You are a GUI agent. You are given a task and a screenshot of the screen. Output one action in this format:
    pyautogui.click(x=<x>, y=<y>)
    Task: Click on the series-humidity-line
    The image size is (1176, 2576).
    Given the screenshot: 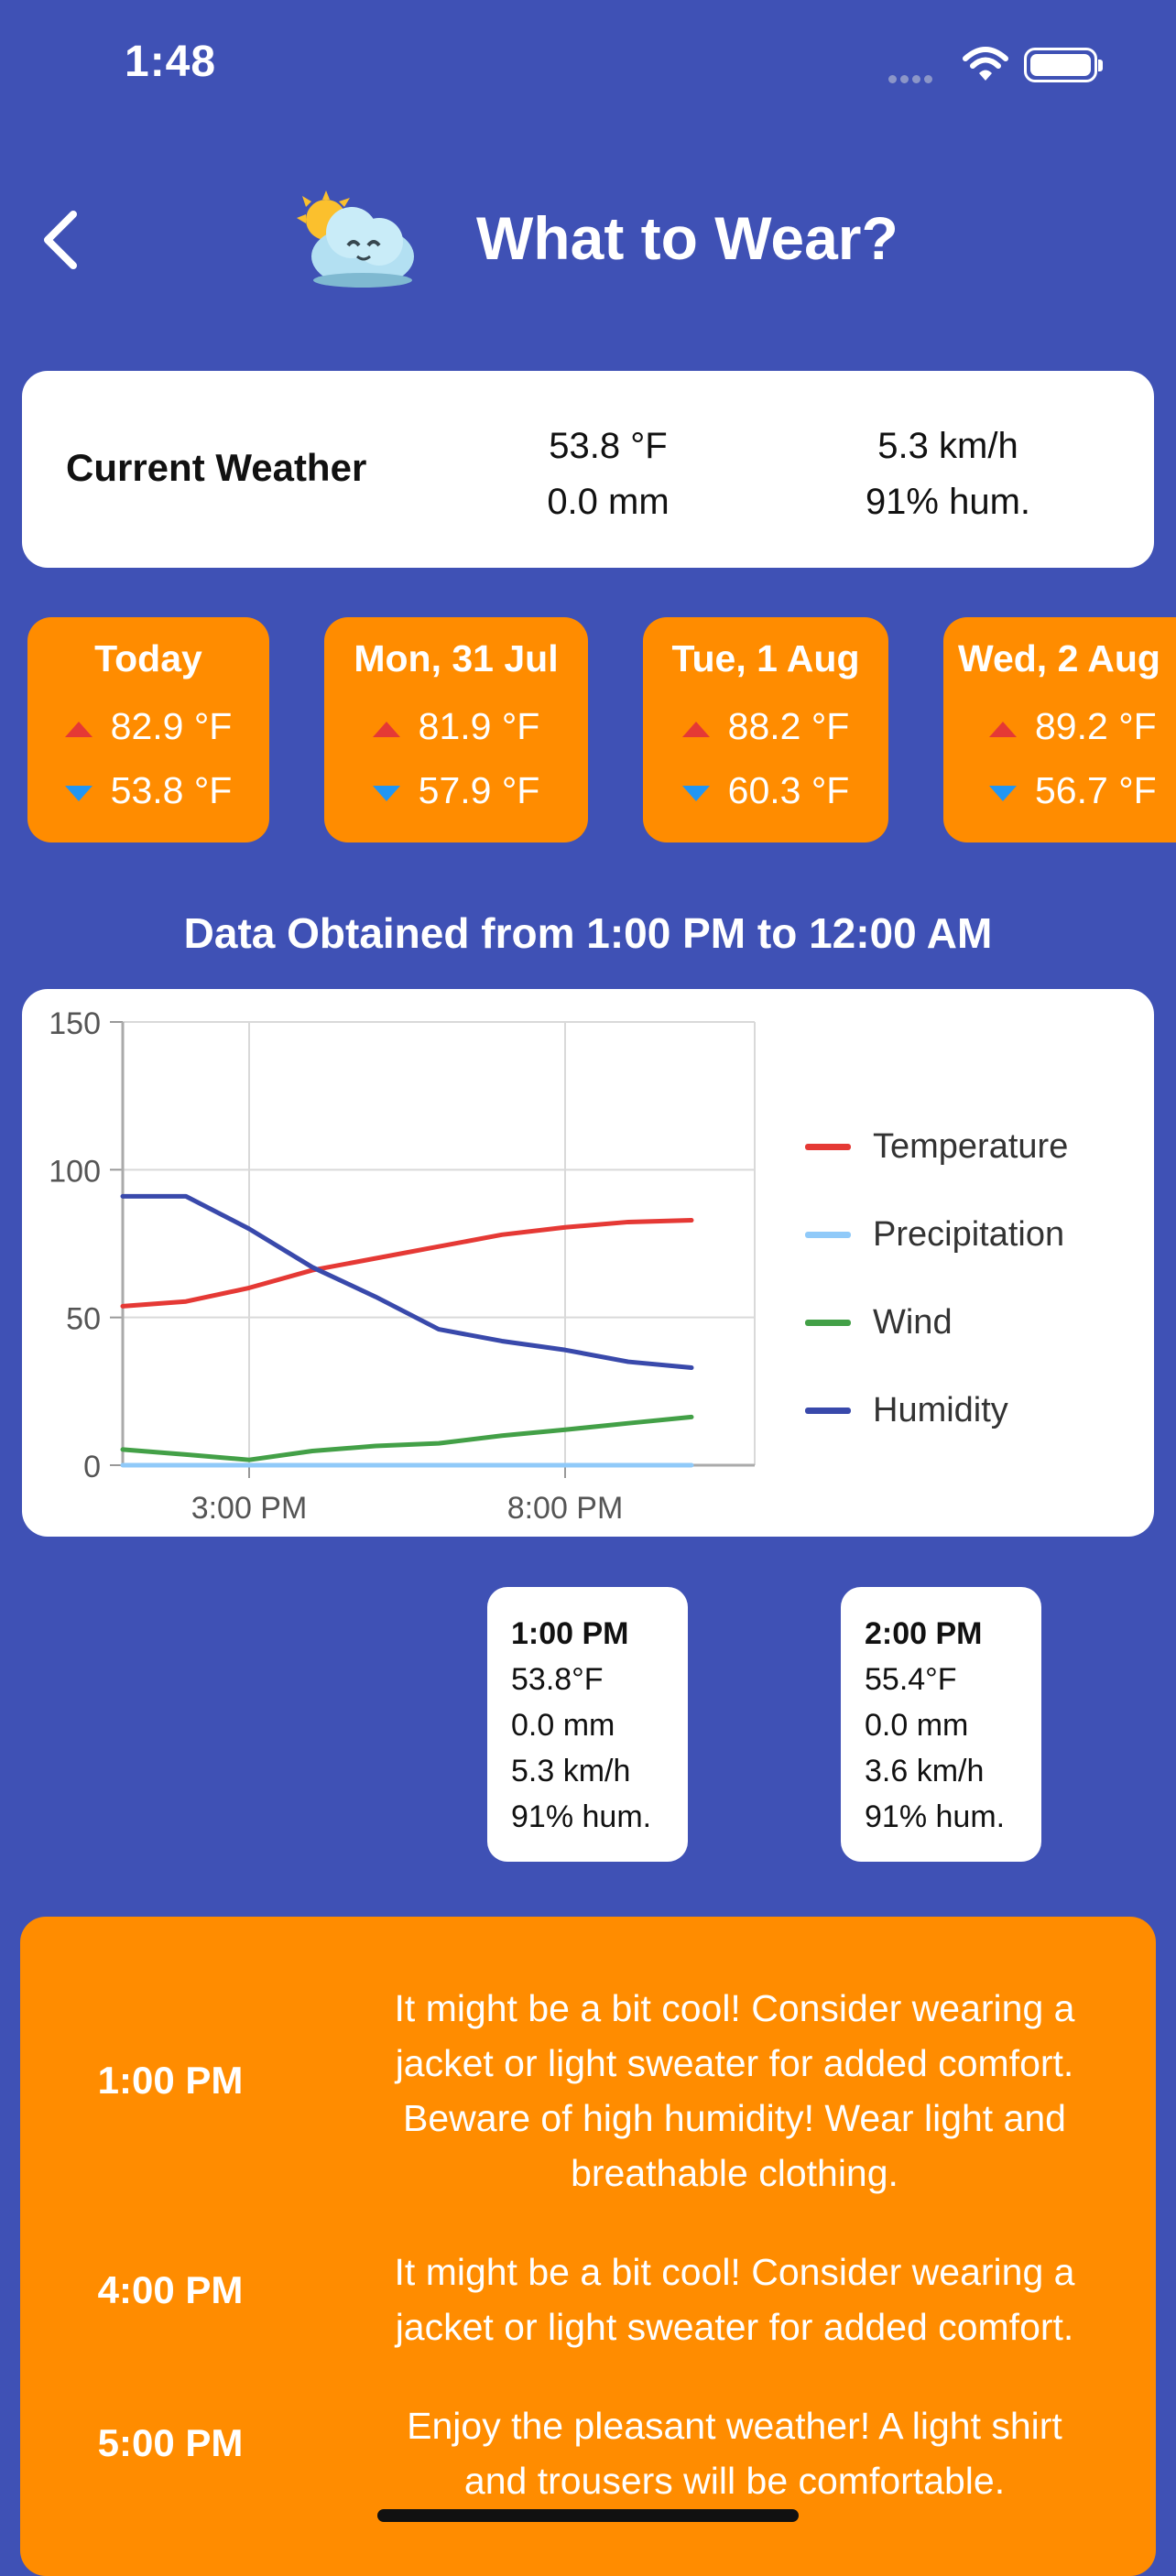 What is the action you would take?
    pyautogui.click(x=407, y=1282)
    